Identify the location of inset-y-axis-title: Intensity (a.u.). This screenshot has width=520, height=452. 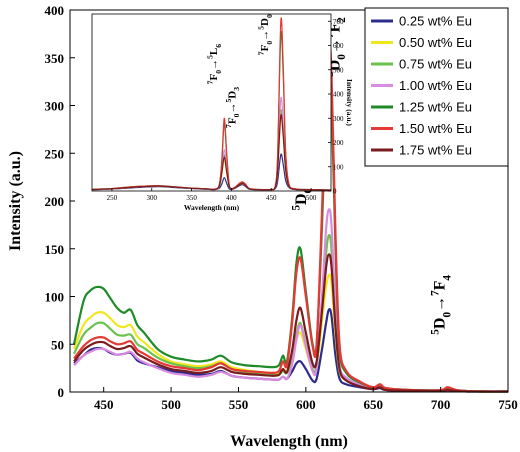
(349, 102).